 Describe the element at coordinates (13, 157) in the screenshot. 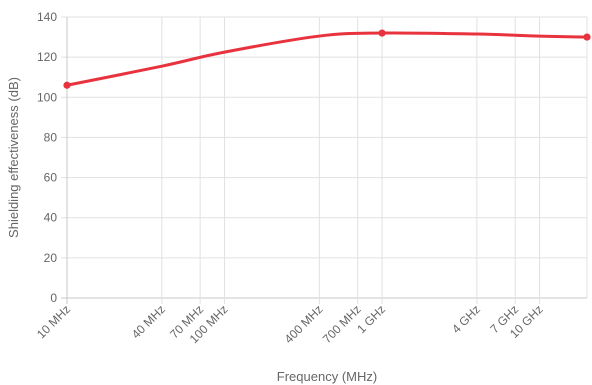

I see `y-axis-title: Shielding effectiveness (dB)` at that location.